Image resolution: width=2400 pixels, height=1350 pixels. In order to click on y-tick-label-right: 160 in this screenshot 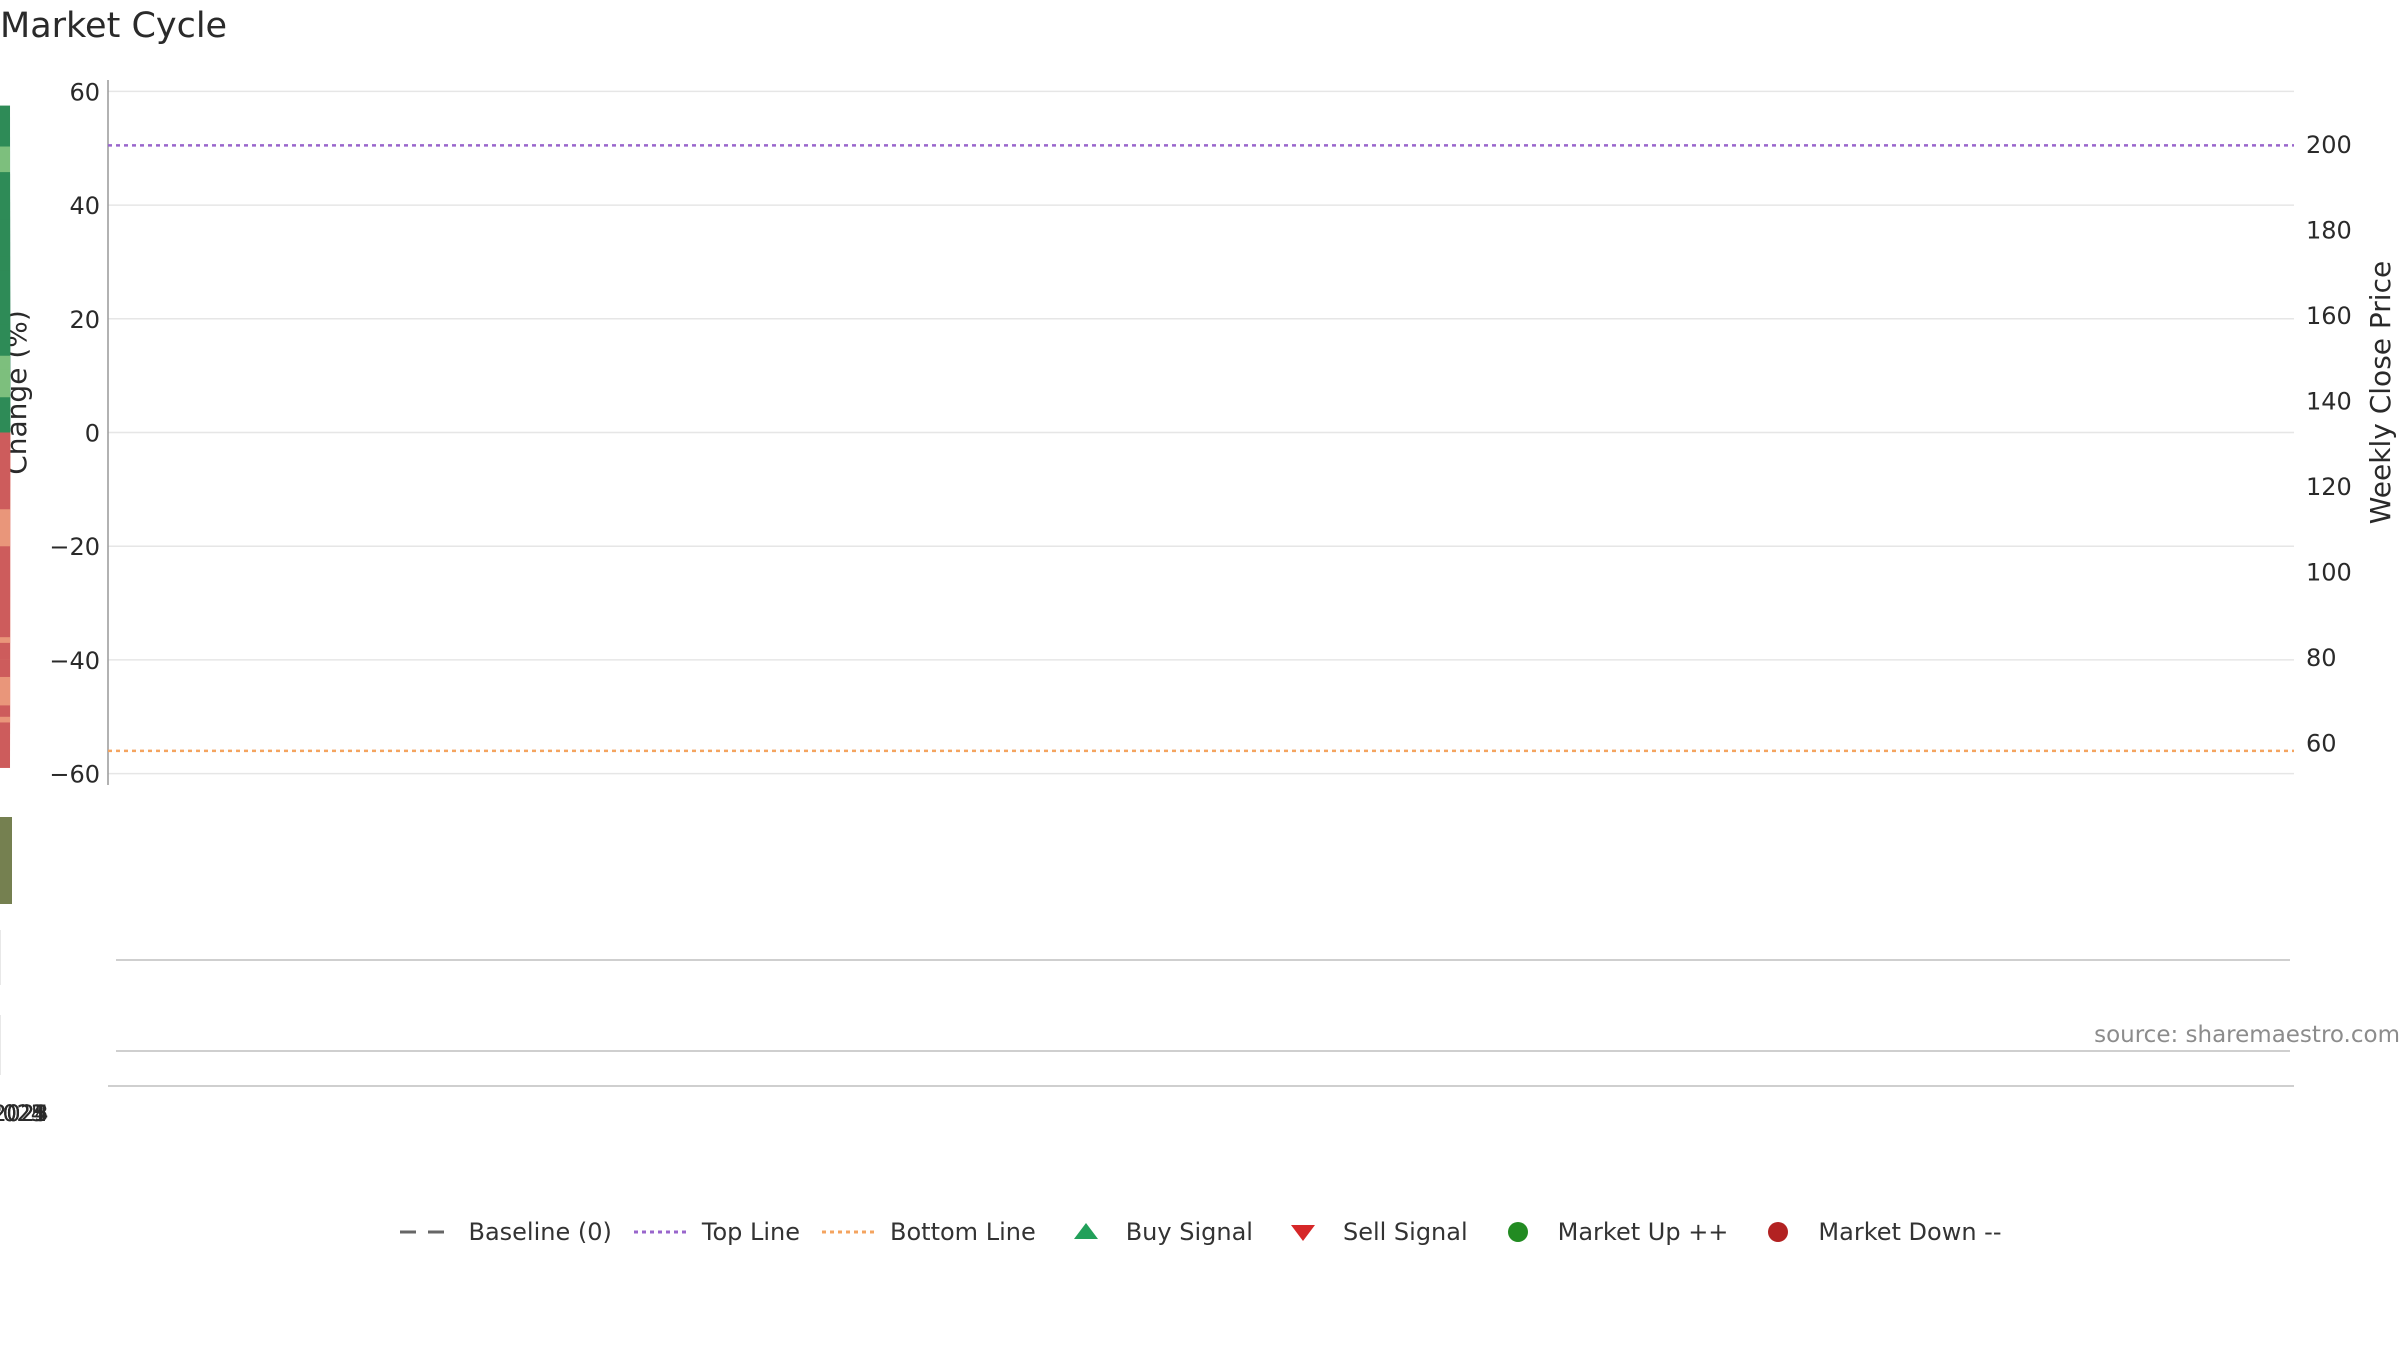, I will do `click(2329, 316)`.